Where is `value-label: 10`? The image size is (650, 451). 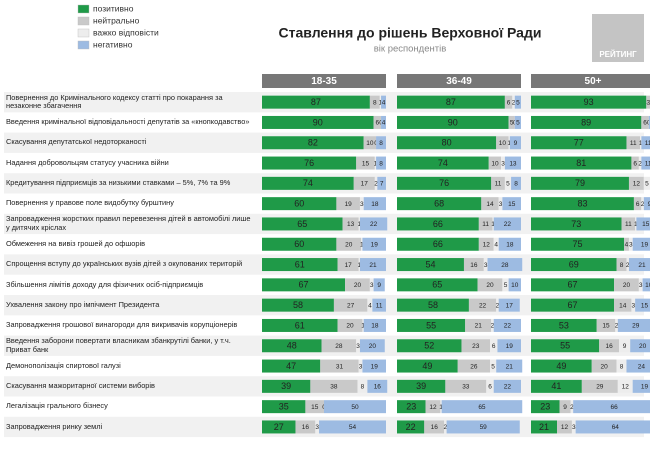
value-label: 10 is located at coordinates (515, 285).